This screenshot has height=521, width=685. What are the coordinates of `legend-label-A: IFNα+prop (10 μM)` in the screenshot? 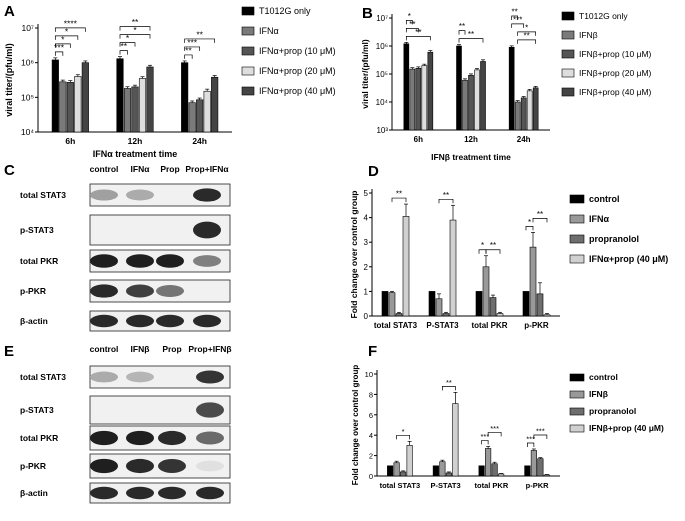 It's located at (297, 51).